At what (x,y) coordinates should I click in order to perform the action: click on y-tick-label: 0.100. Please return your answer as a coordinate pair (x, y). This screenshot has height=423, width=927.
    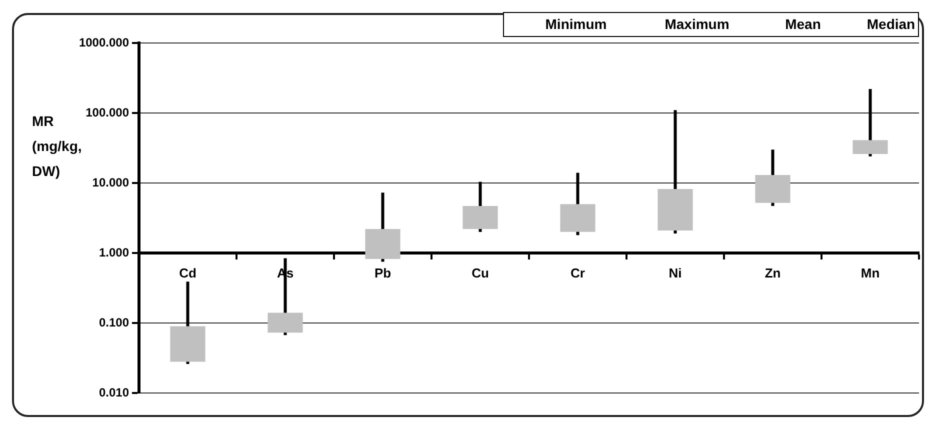
    Looking at the image, I should click on (114, 322).